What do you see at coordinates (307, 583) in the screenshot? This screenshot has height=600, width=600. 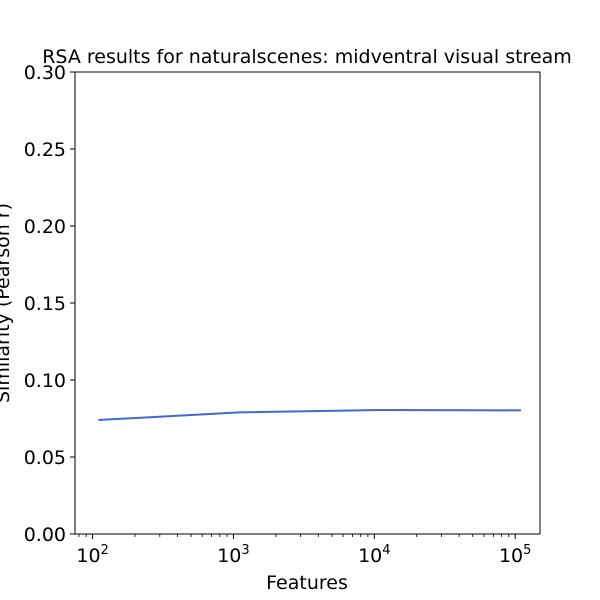 I see `x-axis-label: Features` at bounding box center [307, 583].